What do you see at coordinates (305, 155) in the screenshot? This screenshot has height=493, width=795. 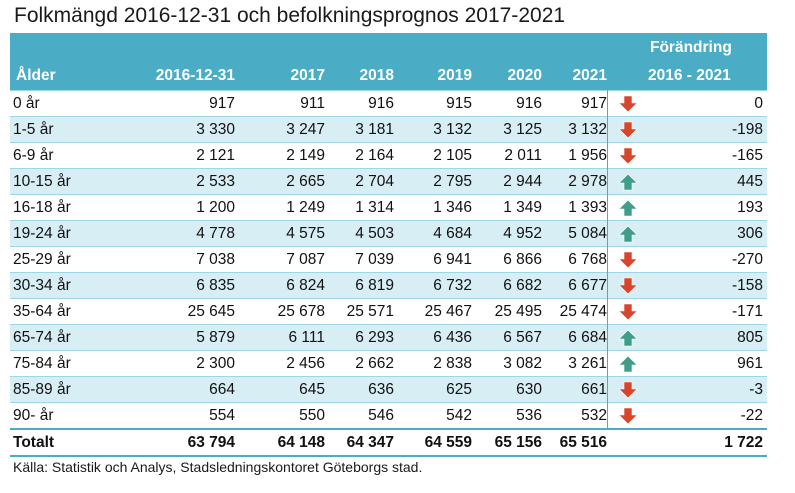 I see `row-value: 2 149` at bounding box center [305, 155].